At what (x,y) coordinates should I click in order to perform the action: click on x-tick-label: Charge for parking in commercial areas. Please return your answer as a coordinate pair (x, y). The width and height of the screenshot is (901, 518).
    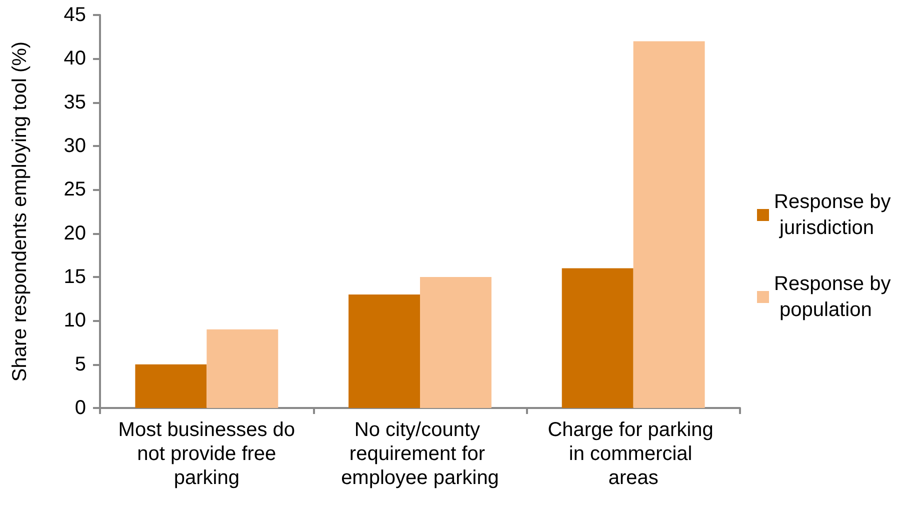
    Looking at the image, I should click on (633, 454).